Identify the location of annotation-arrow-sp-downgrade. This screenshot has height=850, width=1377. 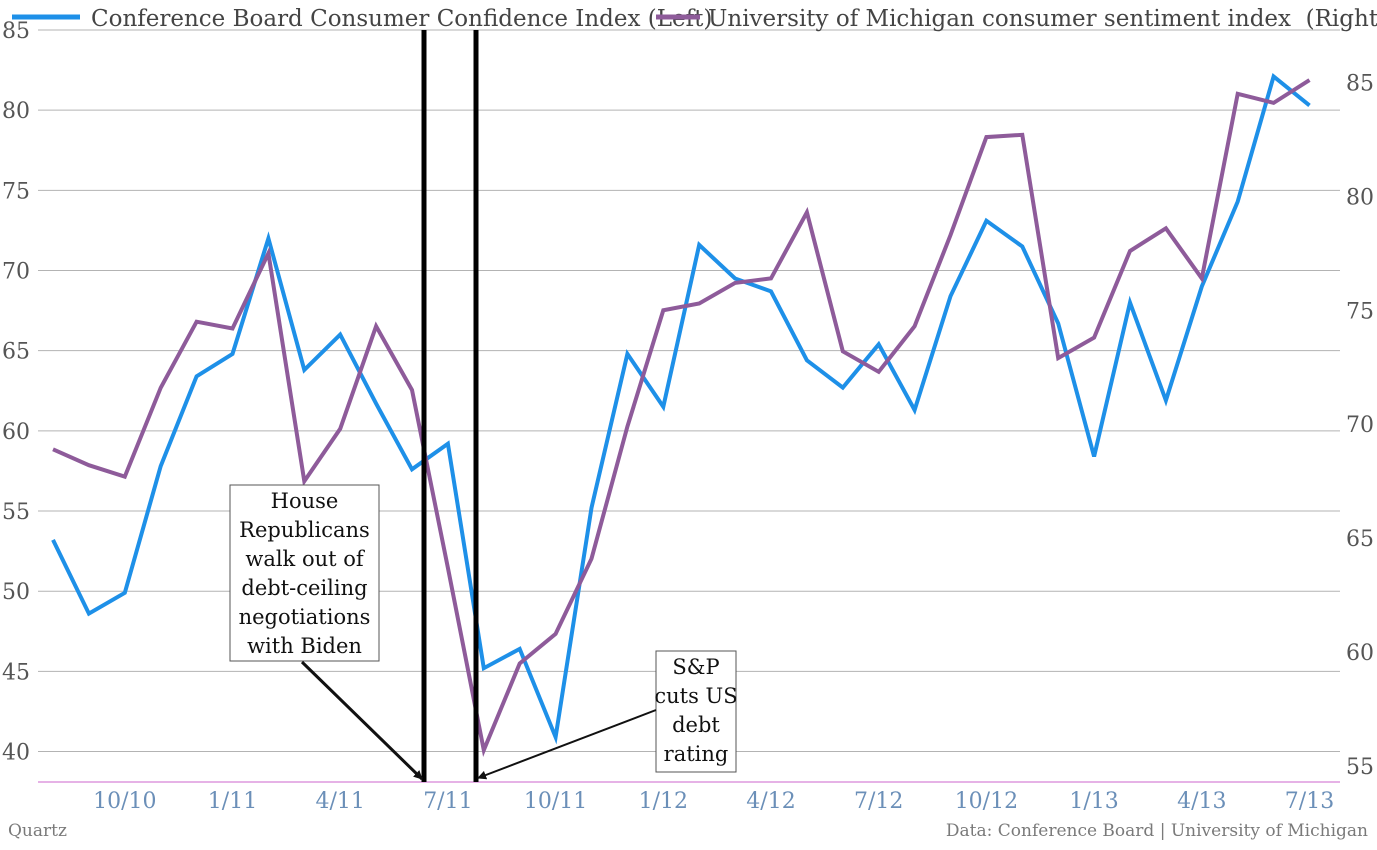
(567, 744).